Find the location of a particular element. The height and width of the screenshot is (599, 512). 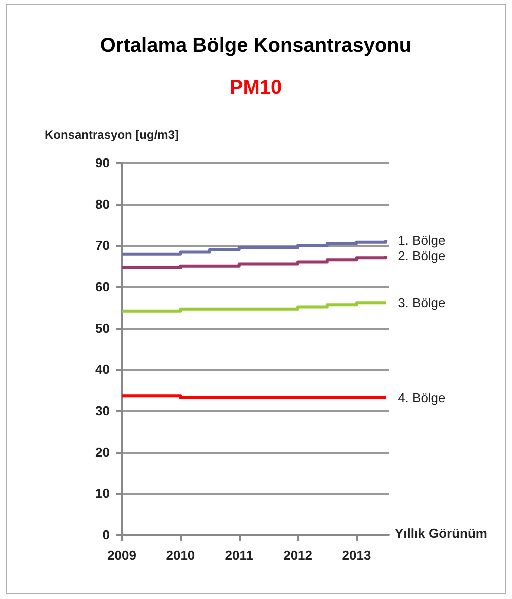

series-label: 4. Bölge is located at coordinates (422, 398).